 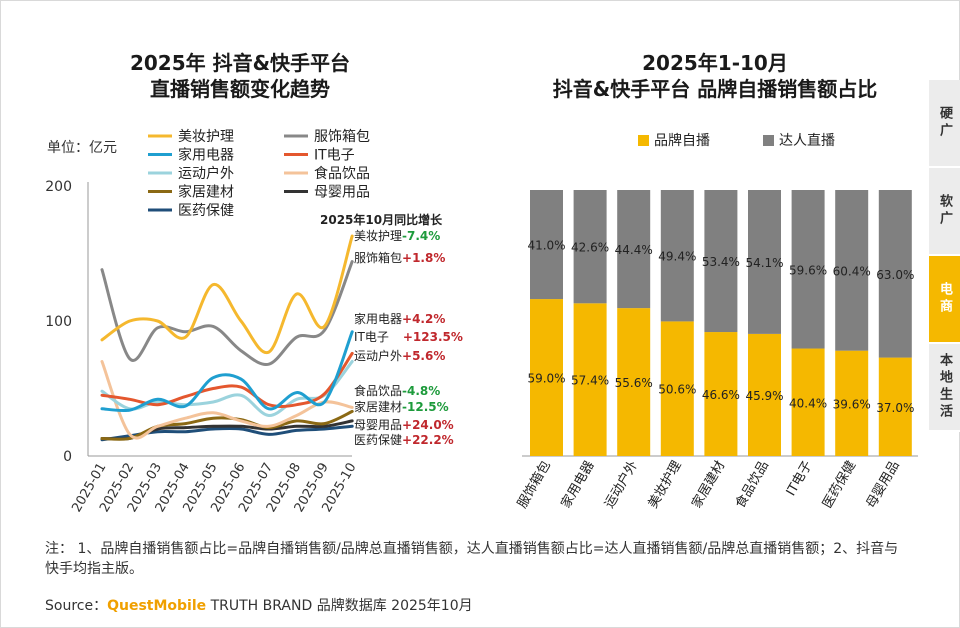 I want to click on bar-kol-家居建材, so click(x=721, y=261).